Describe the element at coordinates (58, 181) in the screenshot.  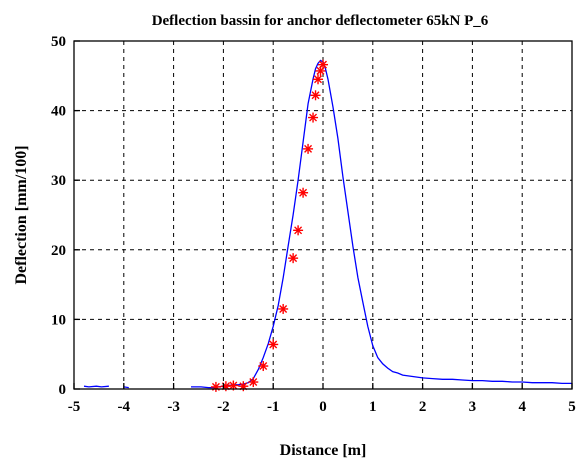
I see `y-tick-label: 30` at that location.